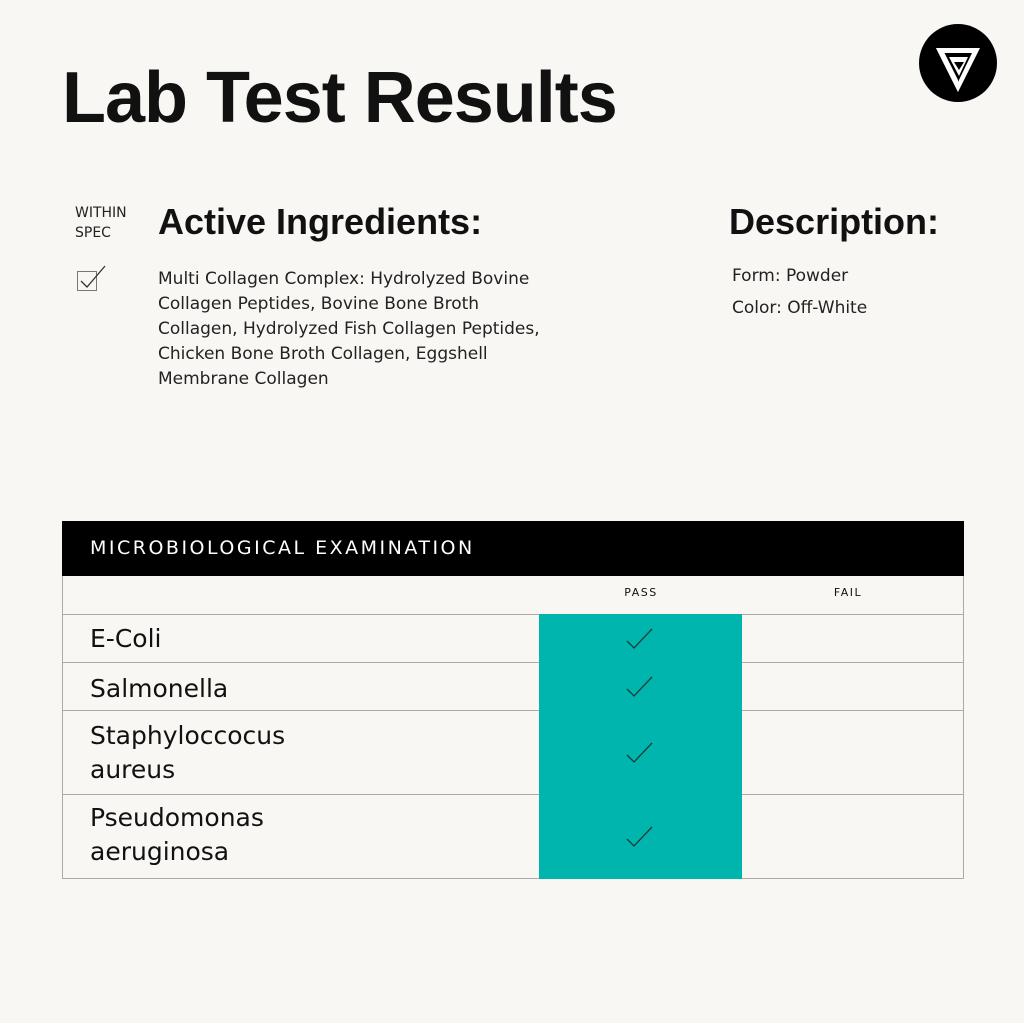  What do you see at coordinates (513, 836) in the screenshot?
I see `table-row: Pseudomonas aeruginosa` at bounding box center [513, 836].